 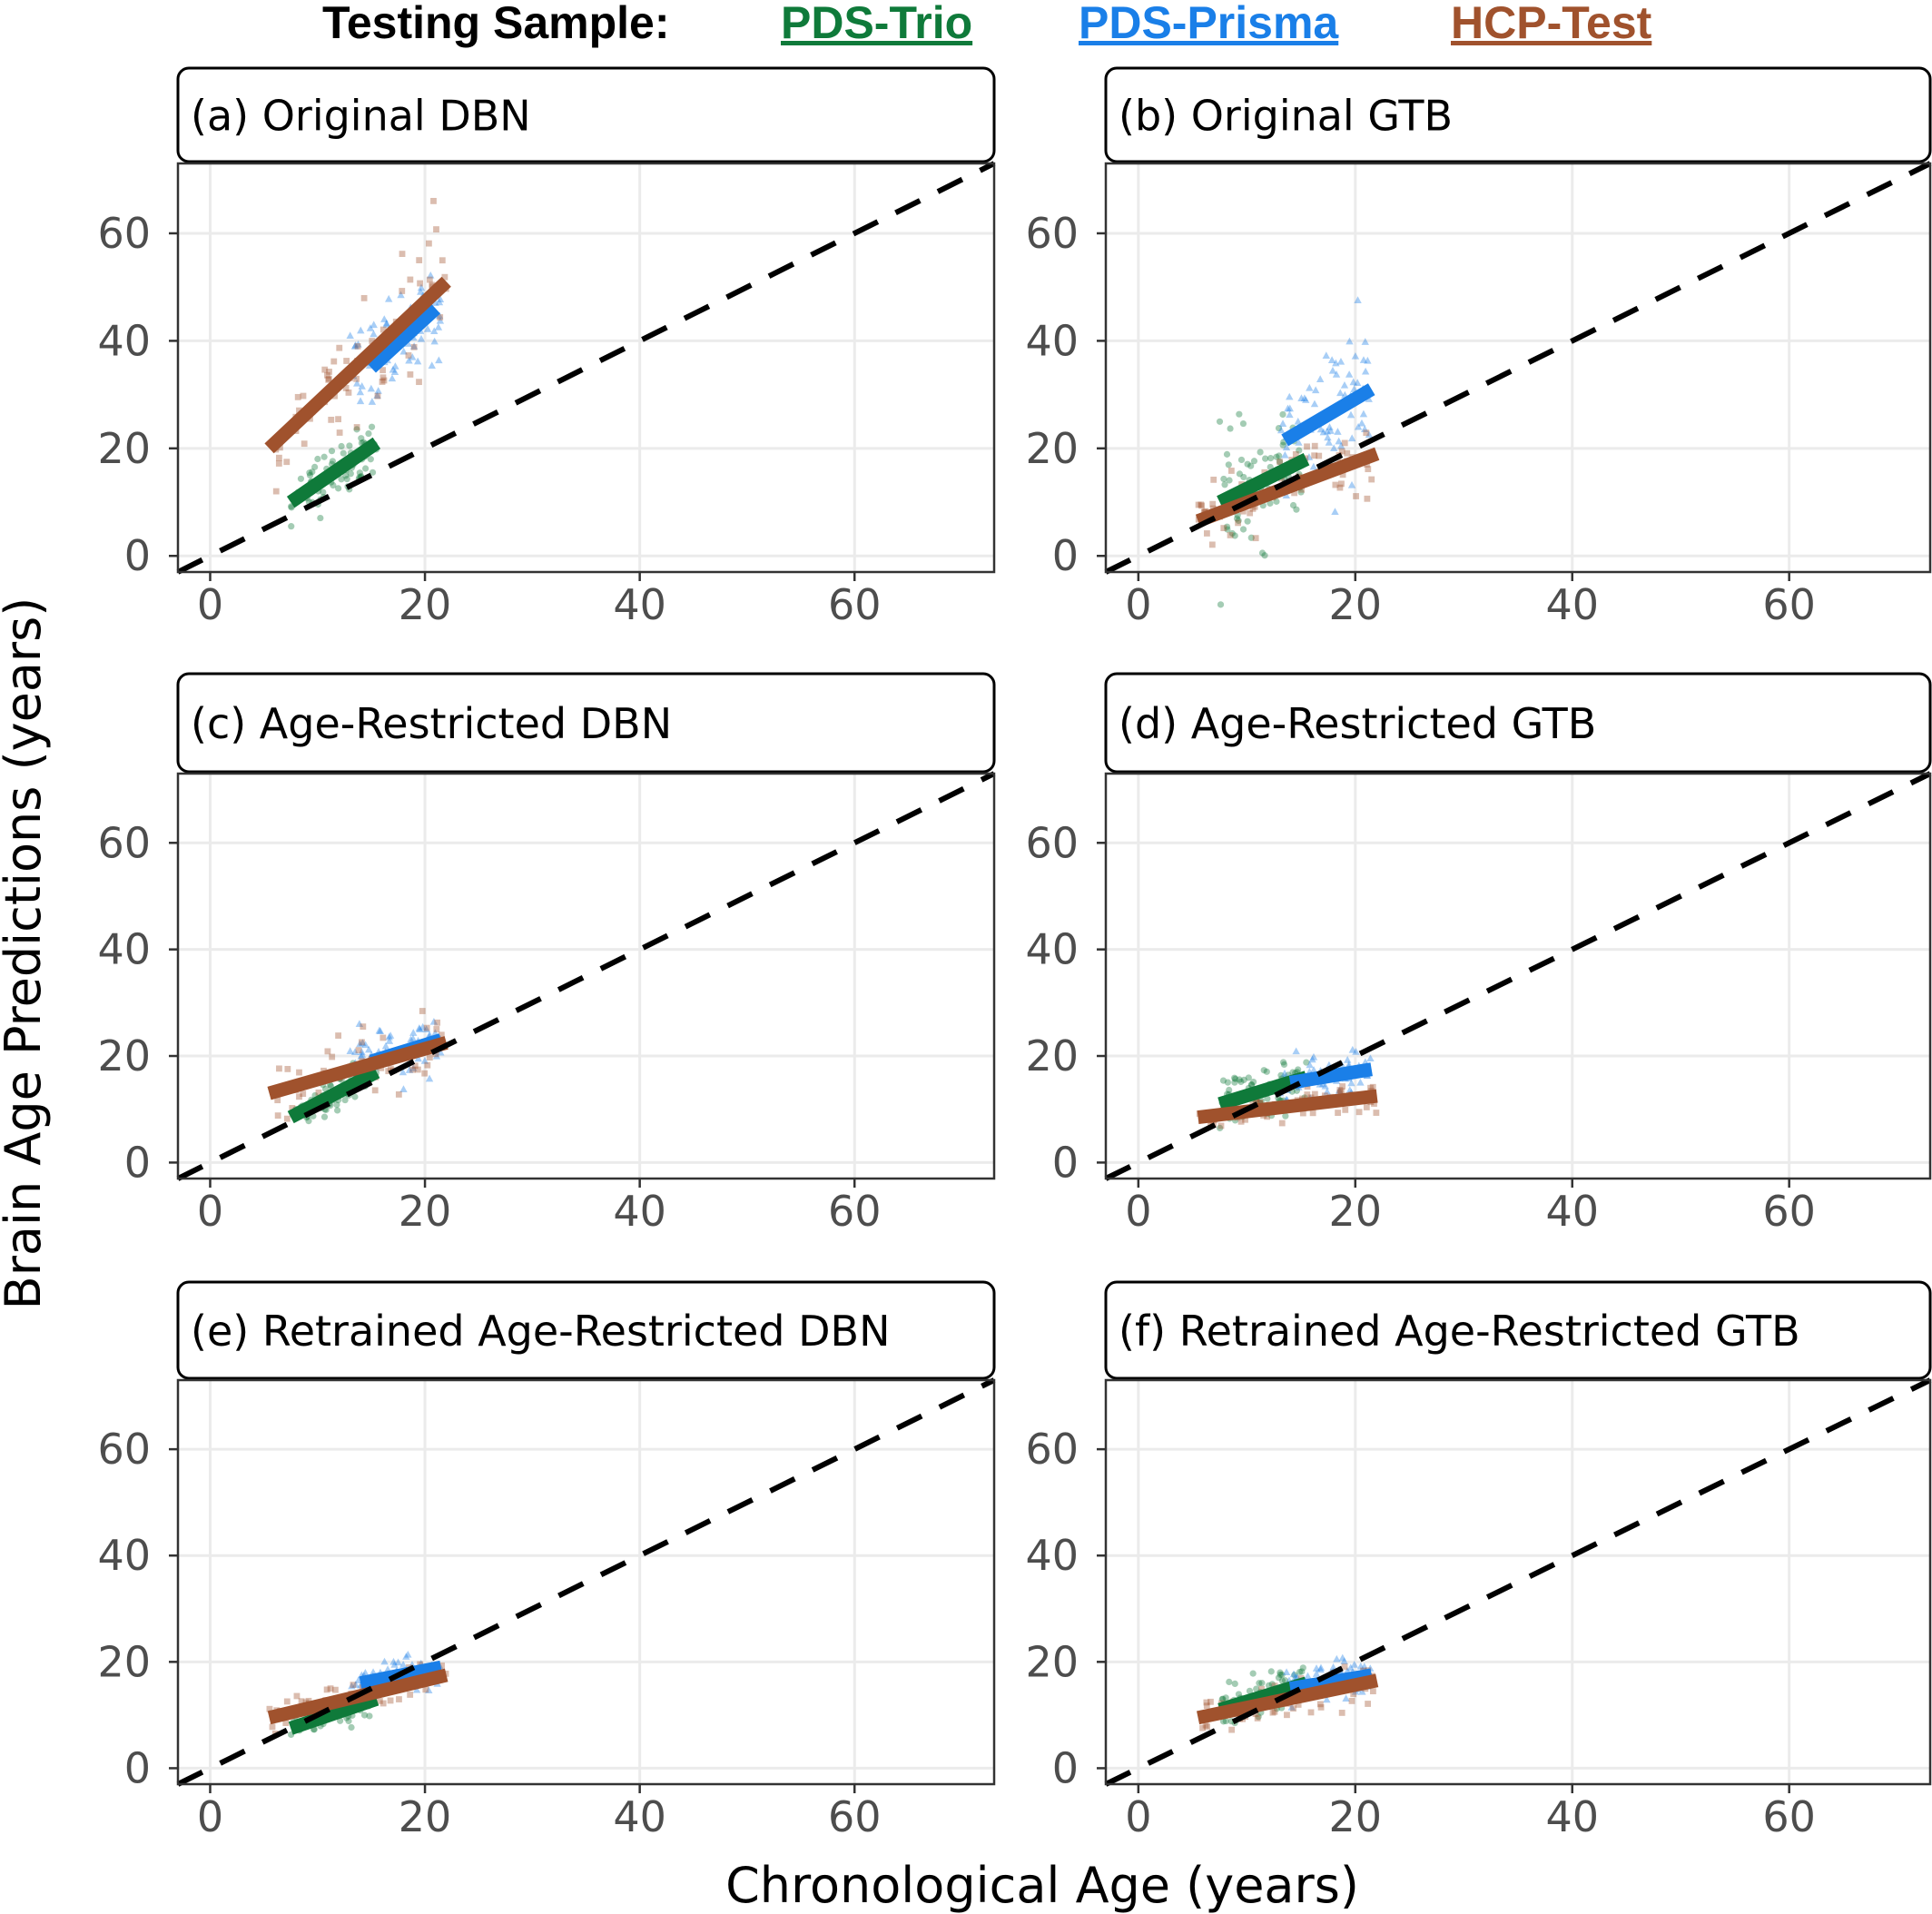 What do you see at coordinates (639, 1816) in the screenshot?
I see `x-tick-label: 40` at bounding box center [639, 1816].